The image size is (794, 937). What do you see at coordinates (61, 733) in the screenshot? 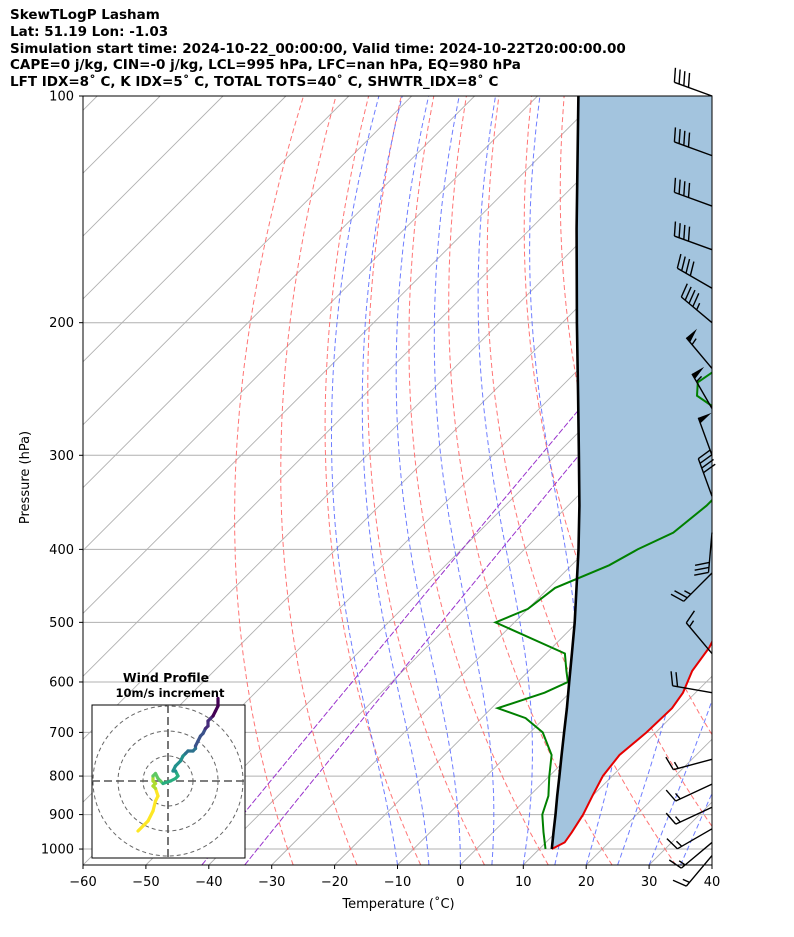
I see `y-tick-label: 700` at bounding box center [61, 733].